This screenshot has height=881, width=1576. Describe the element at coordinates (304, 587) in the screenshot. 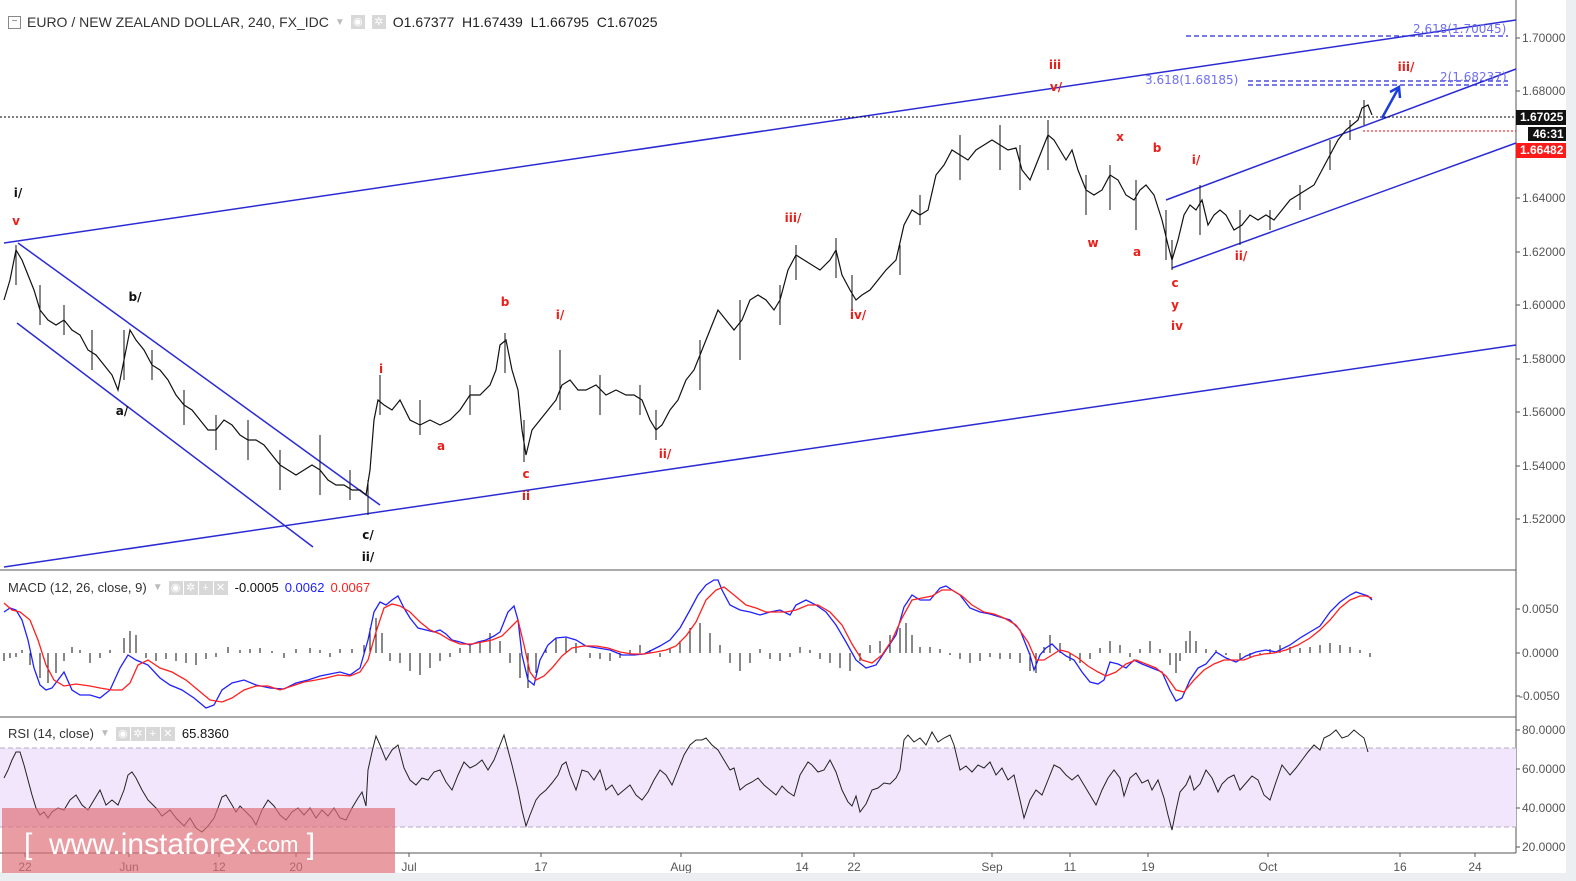

I see `macd-line-value: 0.0062` at that location.